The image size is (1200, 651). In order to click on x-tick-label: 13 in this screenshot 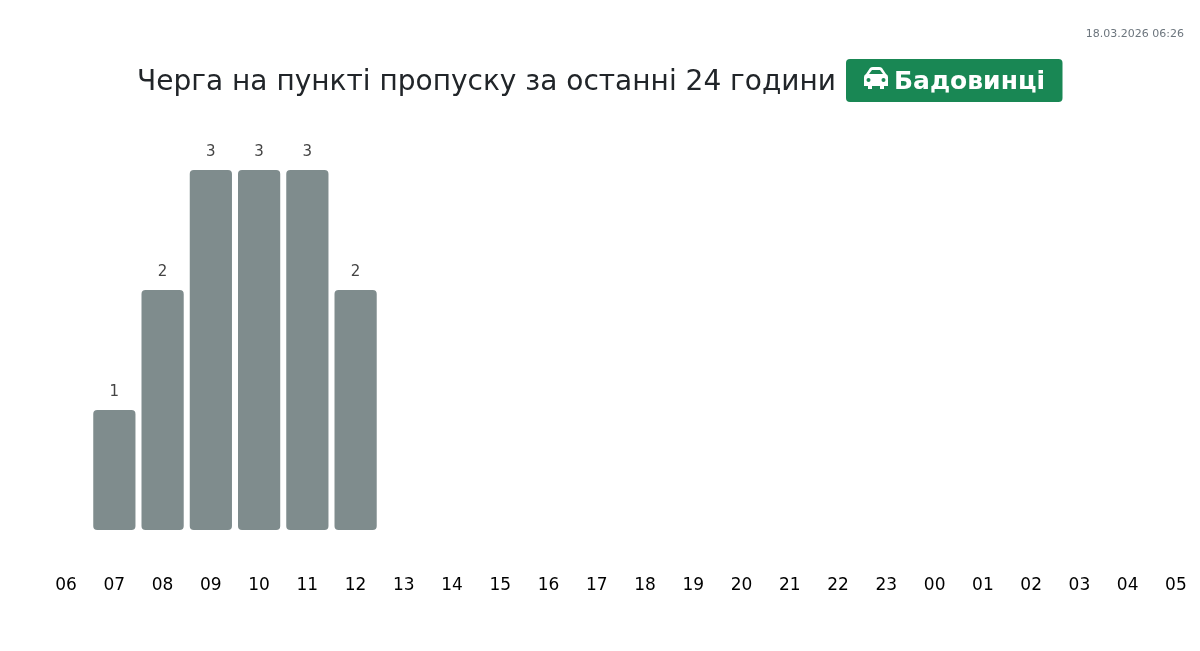, I will do `click(404, 584)`.